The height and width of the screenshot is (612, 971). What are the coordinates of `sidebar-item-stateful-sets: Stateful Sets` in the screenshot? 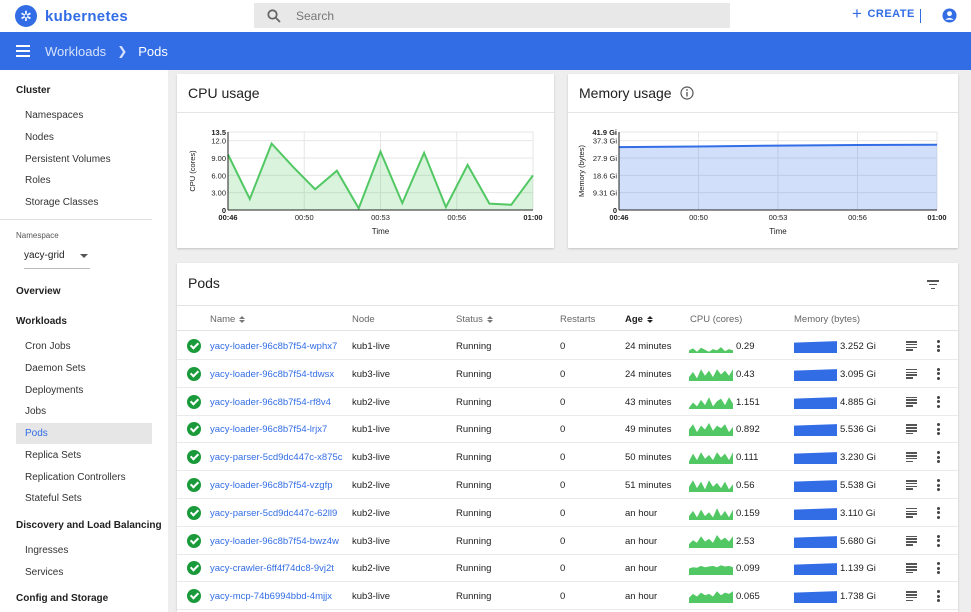 It's located at (53, 498).